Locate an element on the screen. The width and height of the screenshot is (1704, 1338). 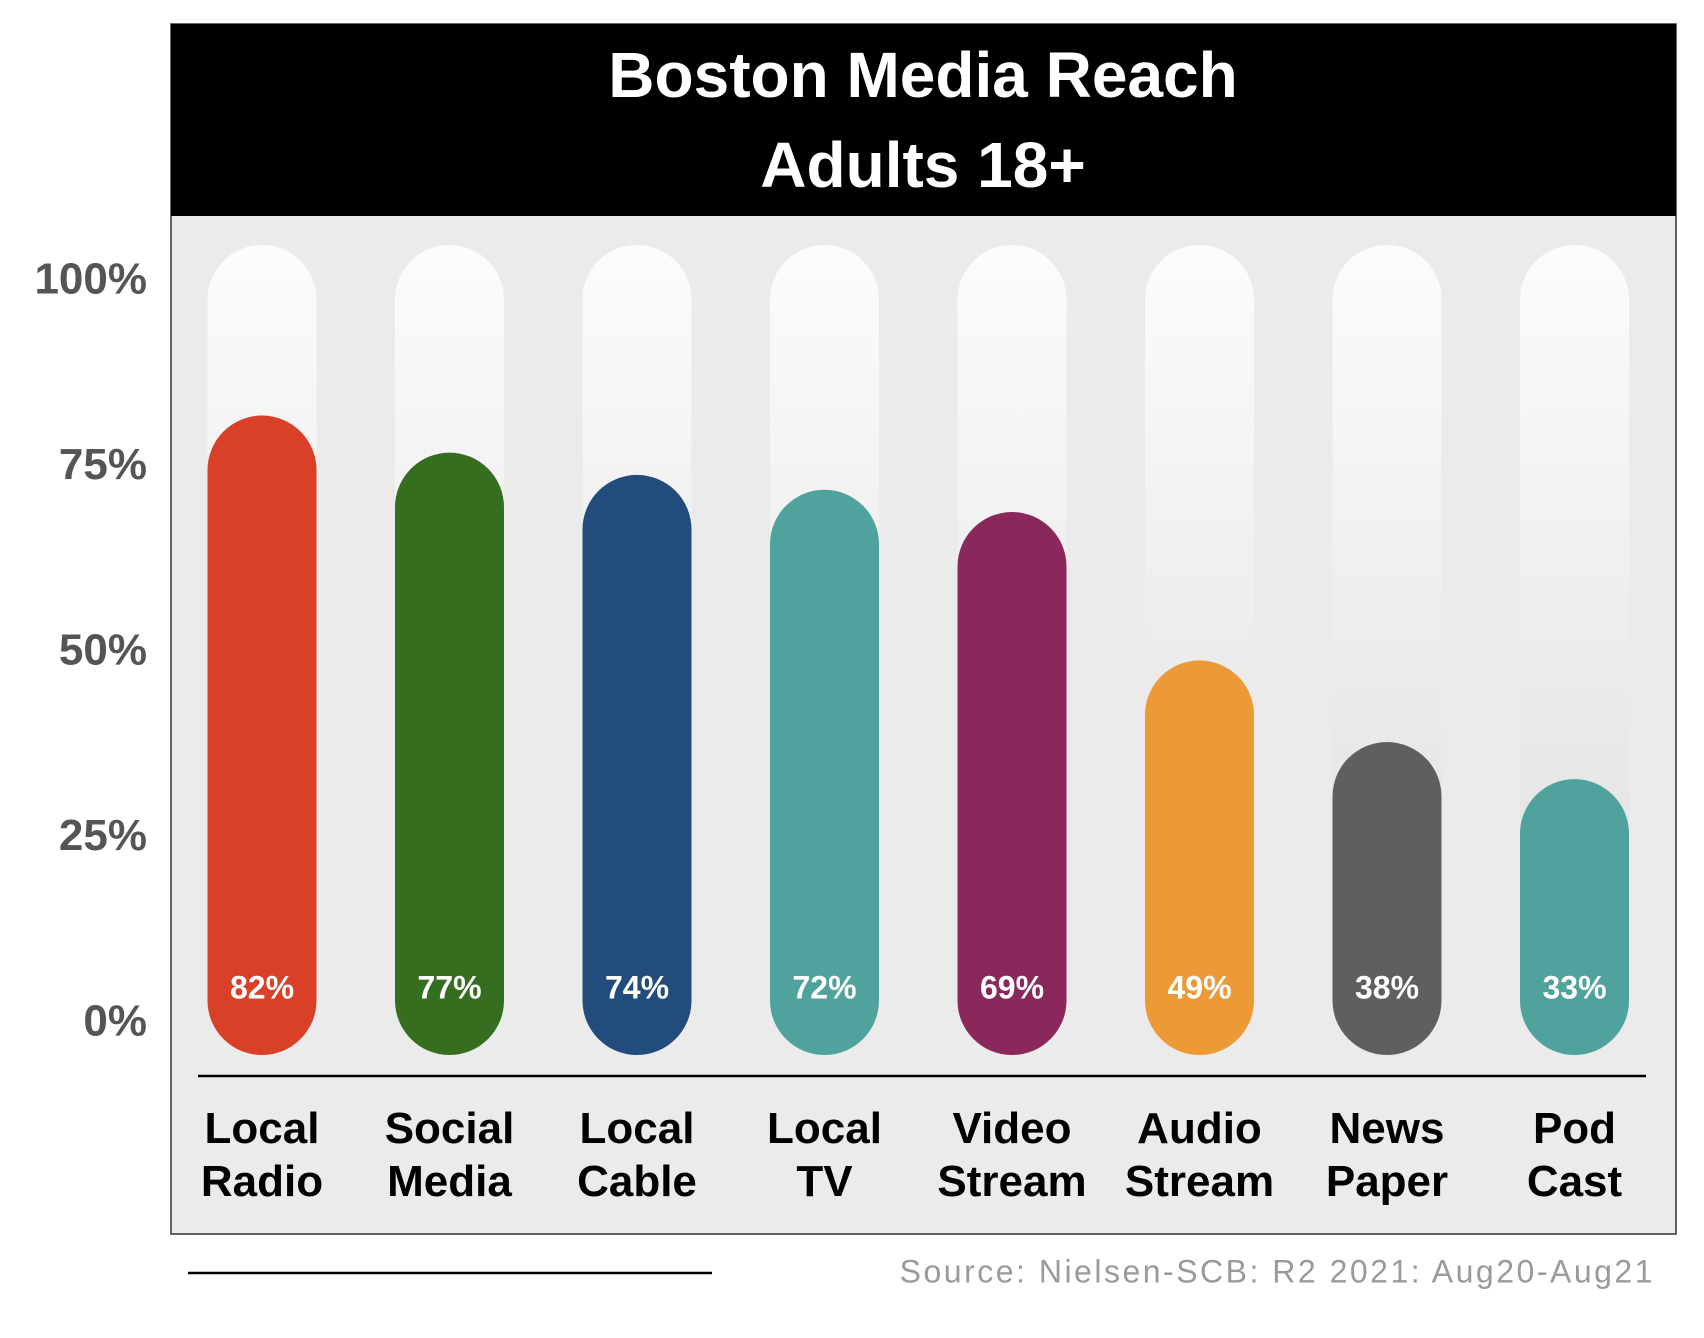
chart-subtitle: Adults 18+ is located at coordinates (922, 165).